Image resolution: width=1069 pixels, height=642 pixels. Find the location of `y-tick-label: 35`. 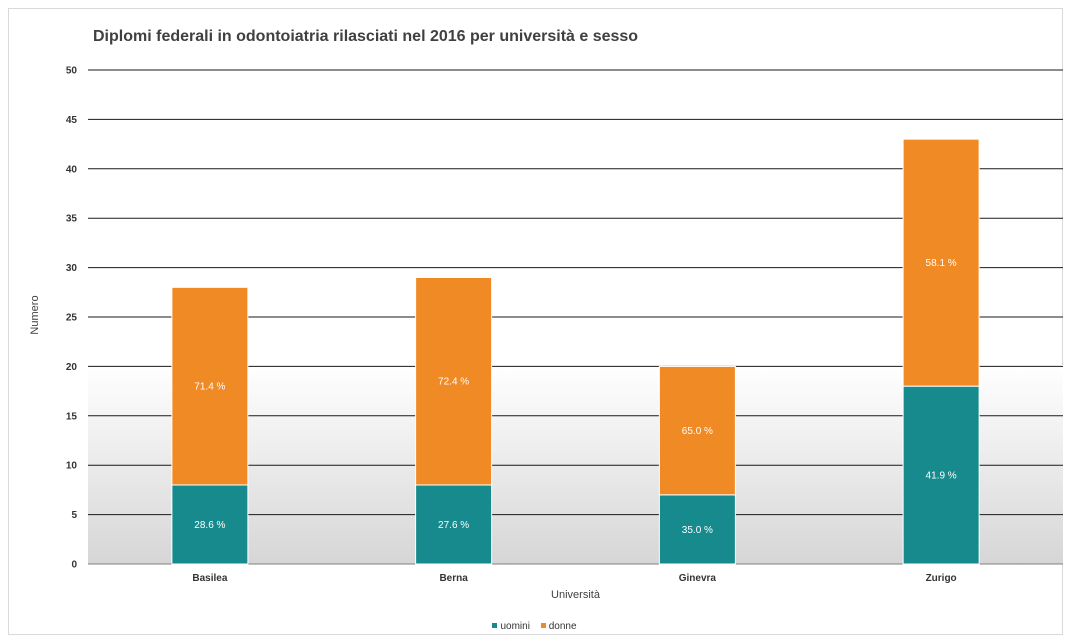

y-tick-label: 35 is located at coordinates (72, 219).